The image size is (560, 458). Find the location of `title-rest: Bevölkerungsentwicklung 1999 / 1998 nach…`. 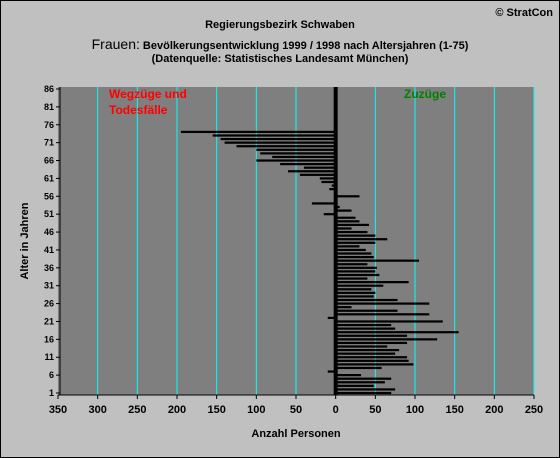

title-rest: Bevölkerungsentwicklung 1999 / 1998 nach… is located at coordinates (304, 46).